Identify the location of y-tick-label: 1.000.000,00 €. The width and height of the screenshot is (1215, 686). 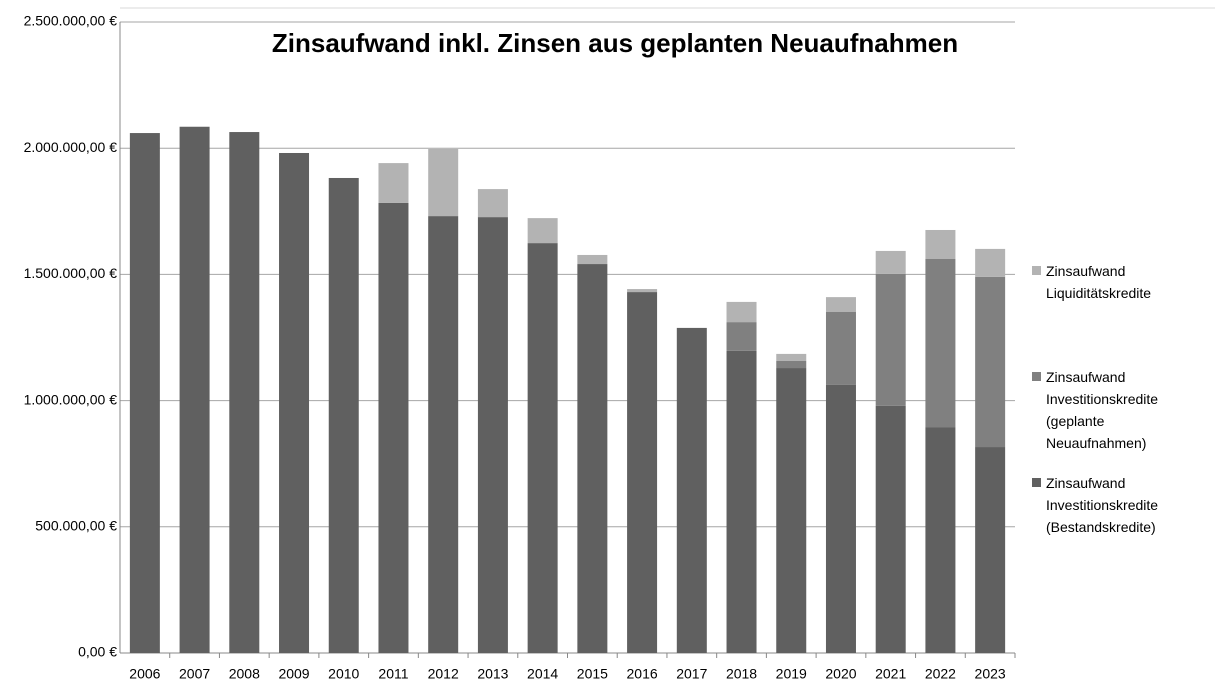
(71, 399).